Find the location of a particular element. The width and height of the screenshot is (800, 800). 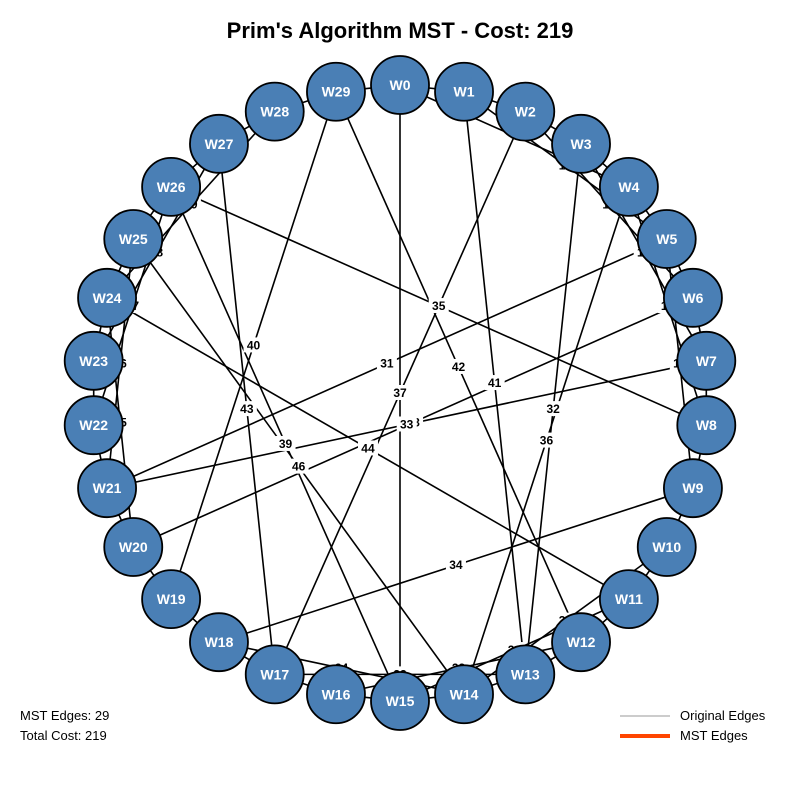

mst-edges-stat: MST Edges: 29 is located at coordinates (64, 715).